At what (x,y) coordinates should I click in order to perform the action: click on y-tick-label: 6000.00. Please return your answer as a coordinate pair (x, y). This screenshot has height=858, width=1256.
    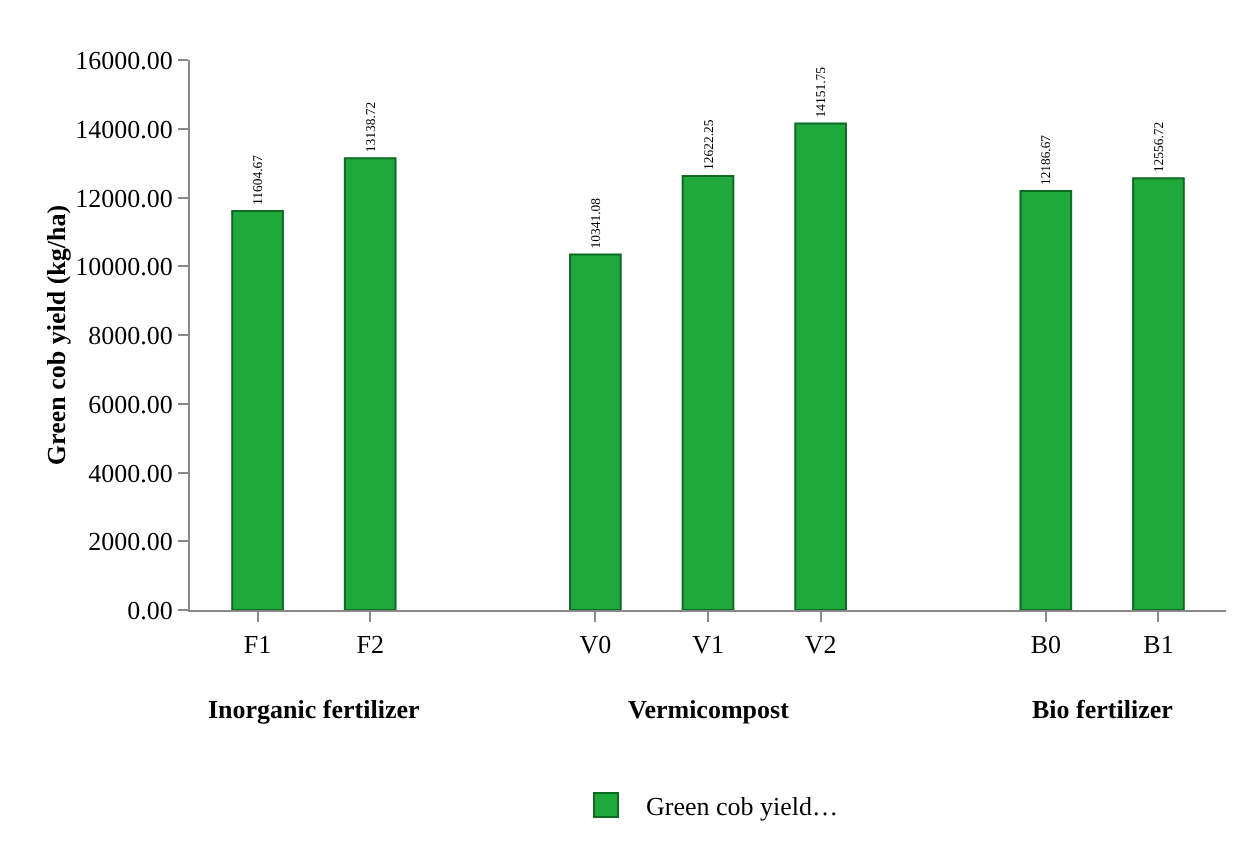
    Looking at the image, I should click on (130, 403).